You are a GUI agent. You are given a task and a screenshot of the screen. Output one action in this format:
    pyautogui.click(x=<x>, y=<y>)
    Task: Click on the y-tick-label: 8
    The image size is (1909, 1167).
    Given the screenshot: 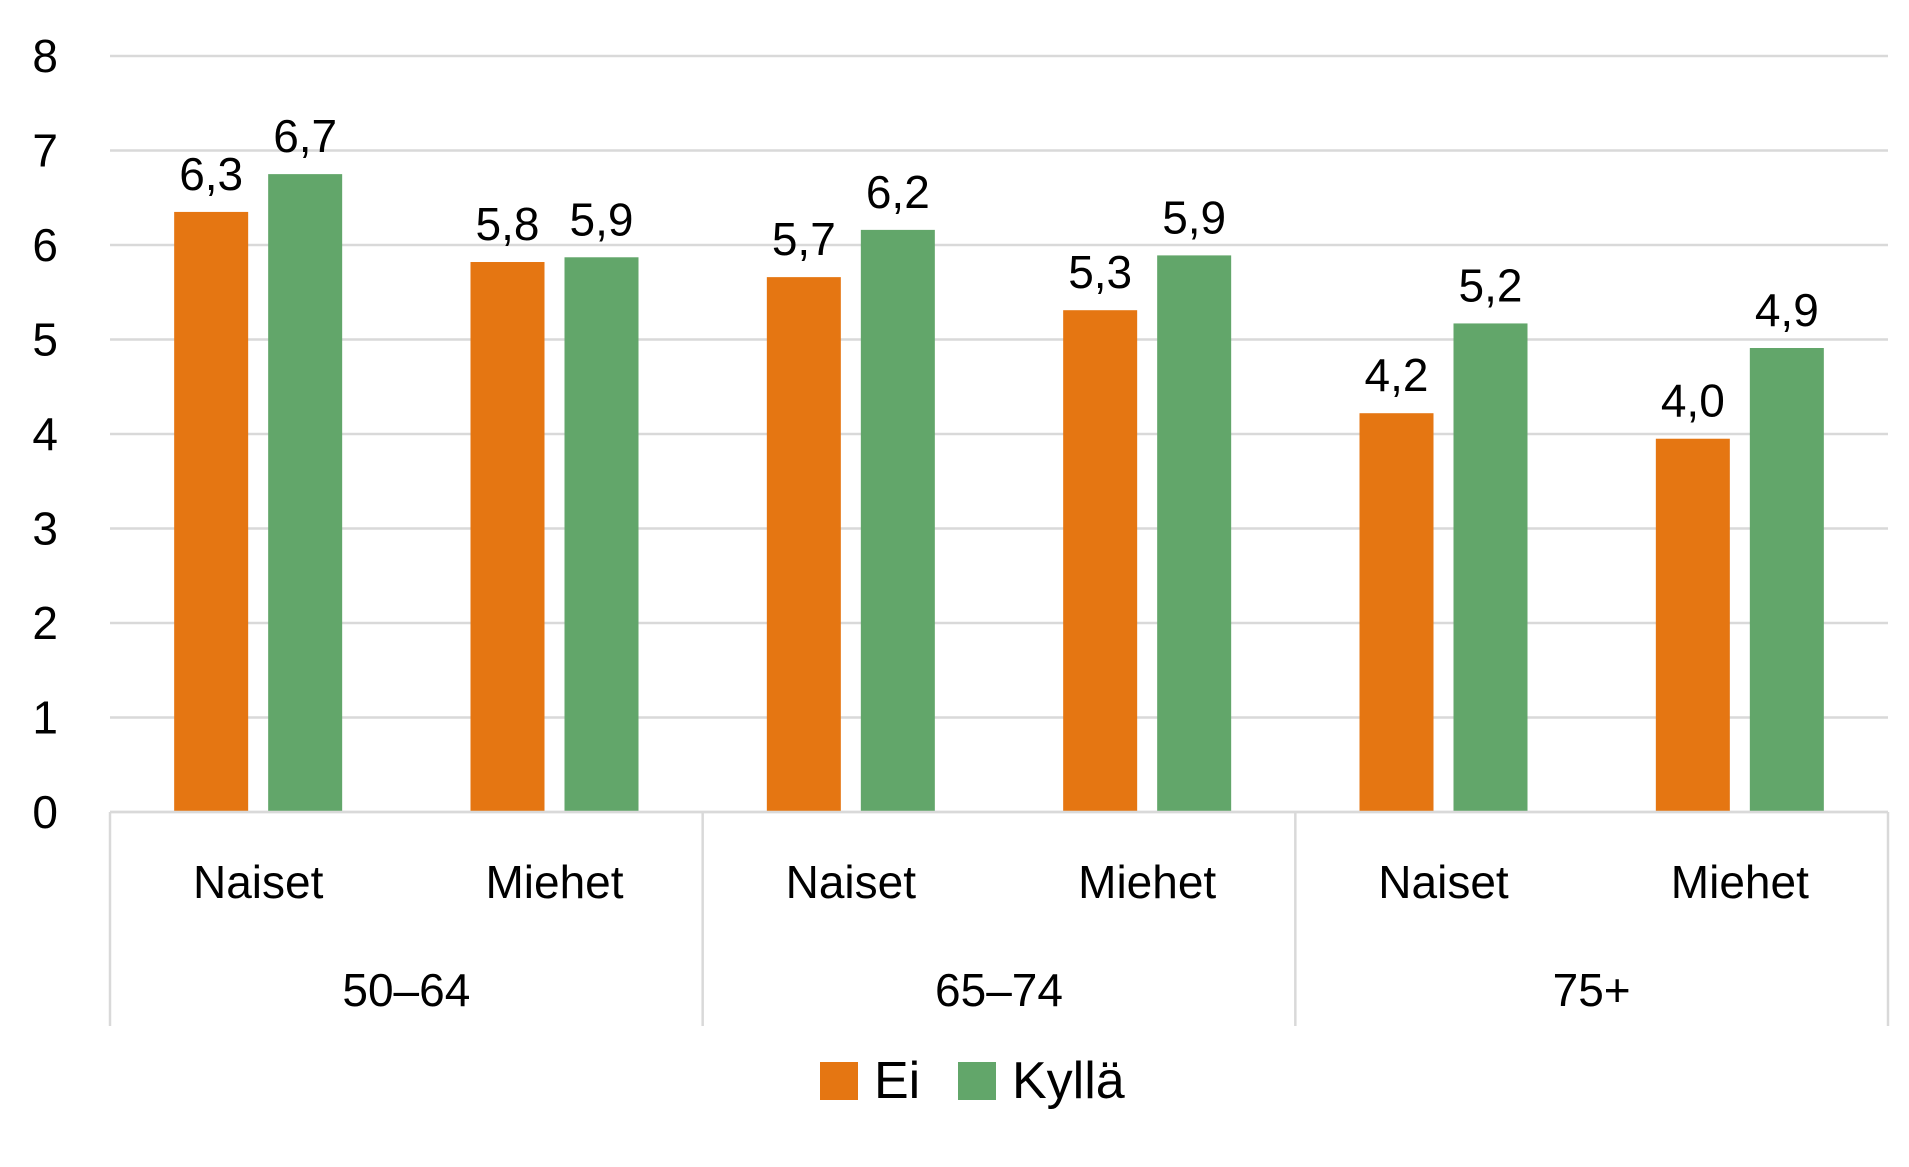 What is the action you would take?
    pyautogui.click(x=45, y=56)
    